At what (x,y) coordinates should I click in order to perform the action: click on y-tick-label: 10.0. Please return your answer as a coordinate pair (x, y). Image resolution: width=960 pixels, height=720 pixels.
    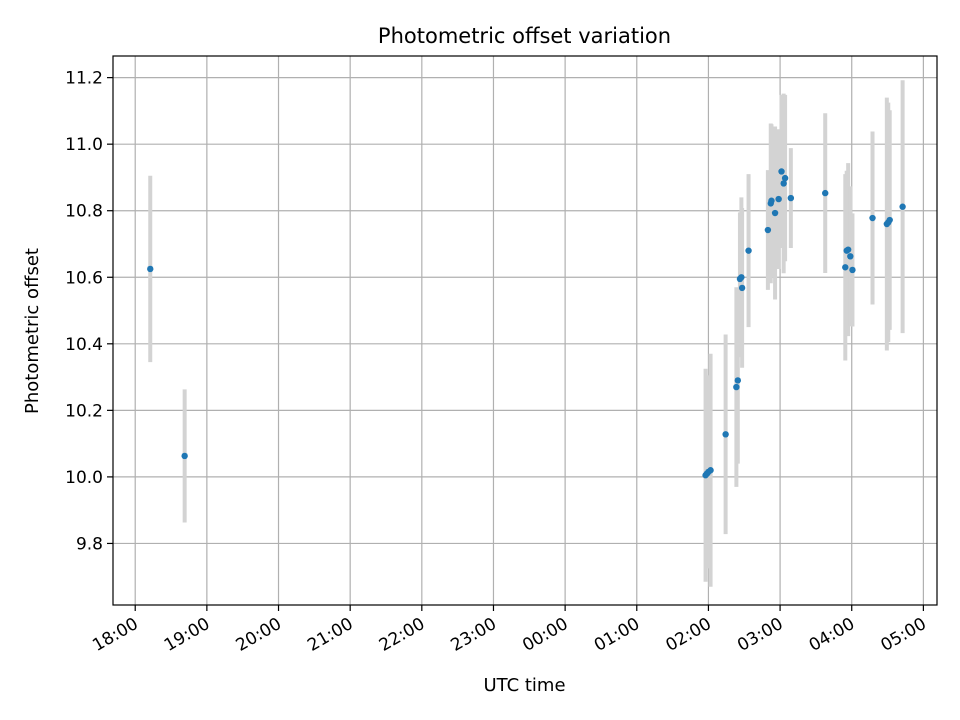
    Looking at the image, I should click on (84, 478).